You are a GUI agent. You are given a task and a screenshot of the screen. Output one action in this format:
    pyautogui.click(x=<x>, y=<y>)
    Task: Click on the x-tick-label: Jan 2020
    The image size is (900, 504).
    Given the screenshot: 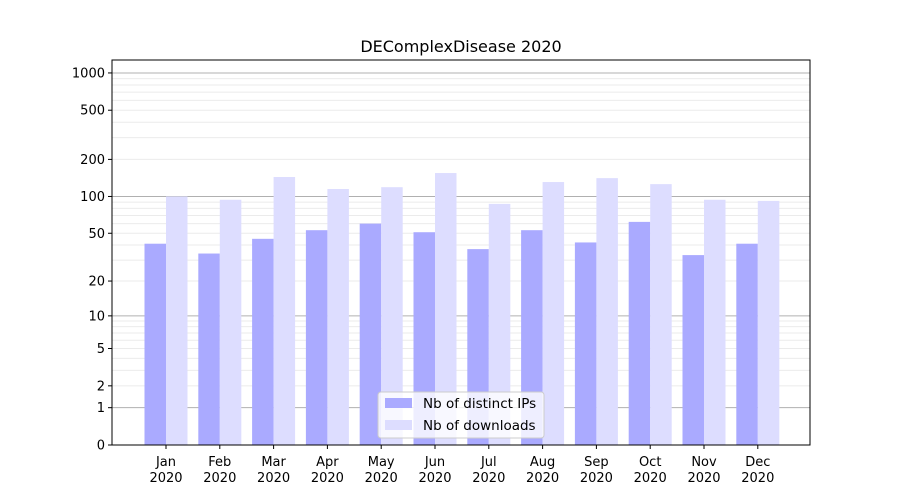 What is the action you would take?
    pyautogui.click(x=165, y=470)
    